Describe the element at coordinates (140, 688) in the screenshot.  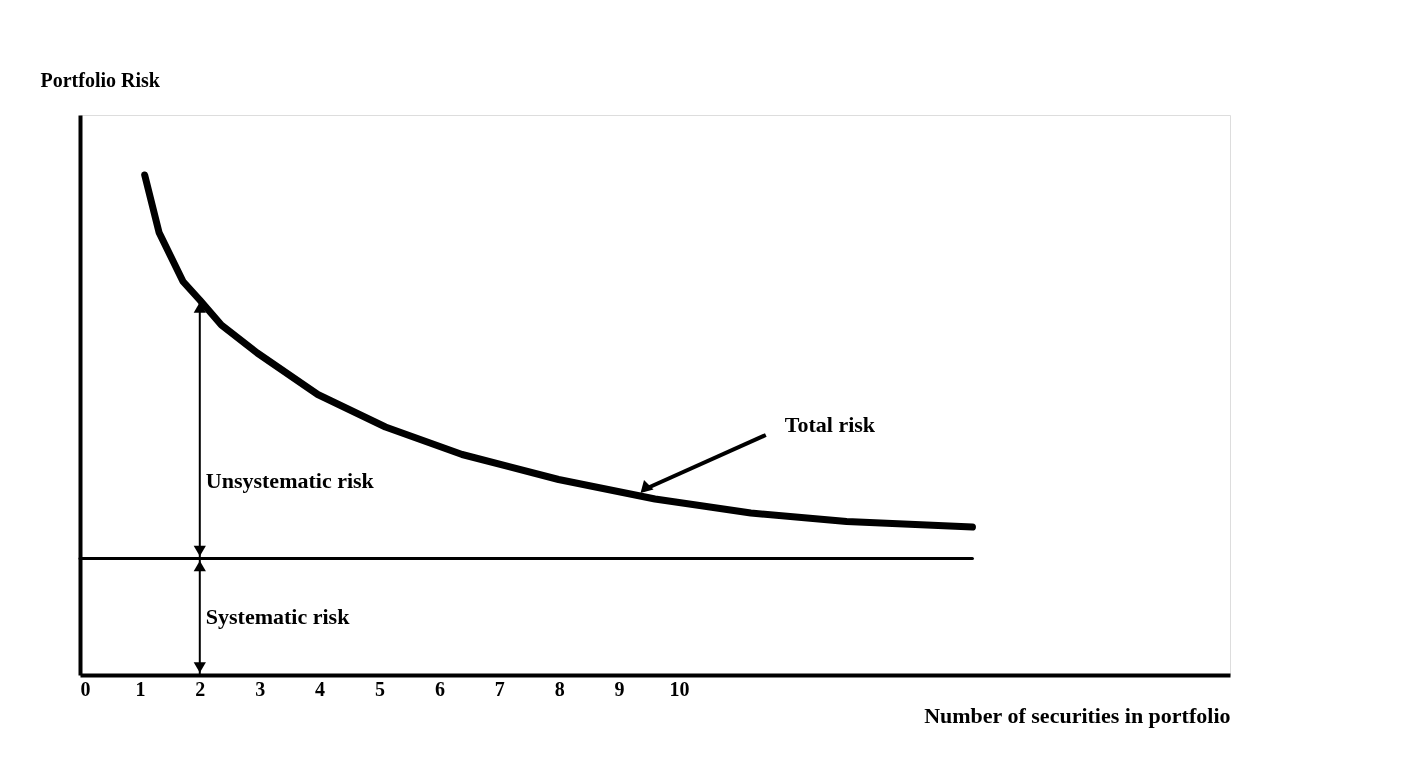
I see `x-tick-label: 1` at that location.